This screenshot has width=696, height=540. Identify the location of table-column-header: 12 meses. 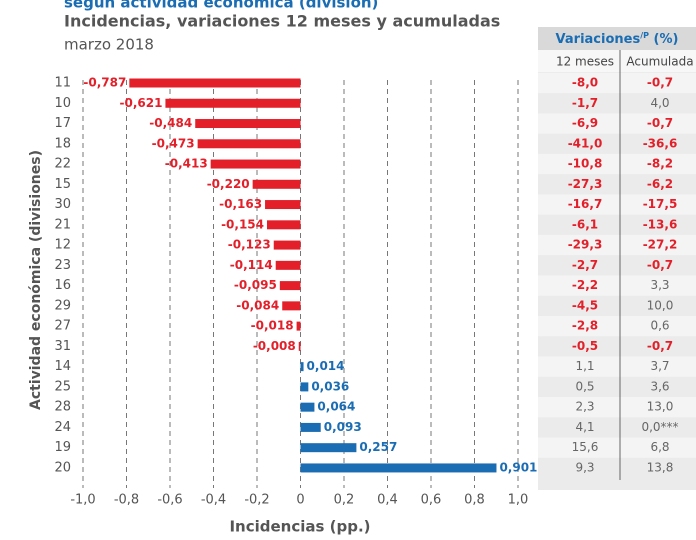
(585, 62).